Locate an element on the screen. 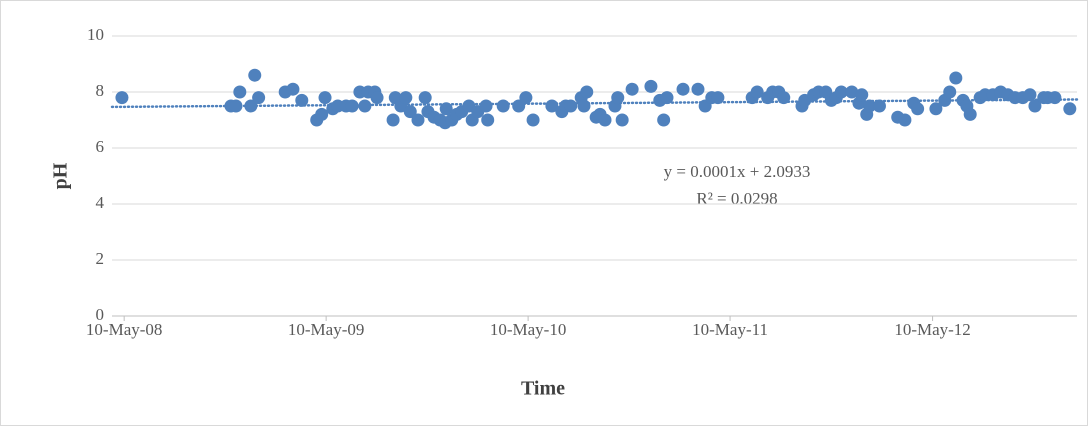 The height and width of the screenshot is (426, 1088). x-tick-label: 10-May-09 is located at coordinates (326, 329).